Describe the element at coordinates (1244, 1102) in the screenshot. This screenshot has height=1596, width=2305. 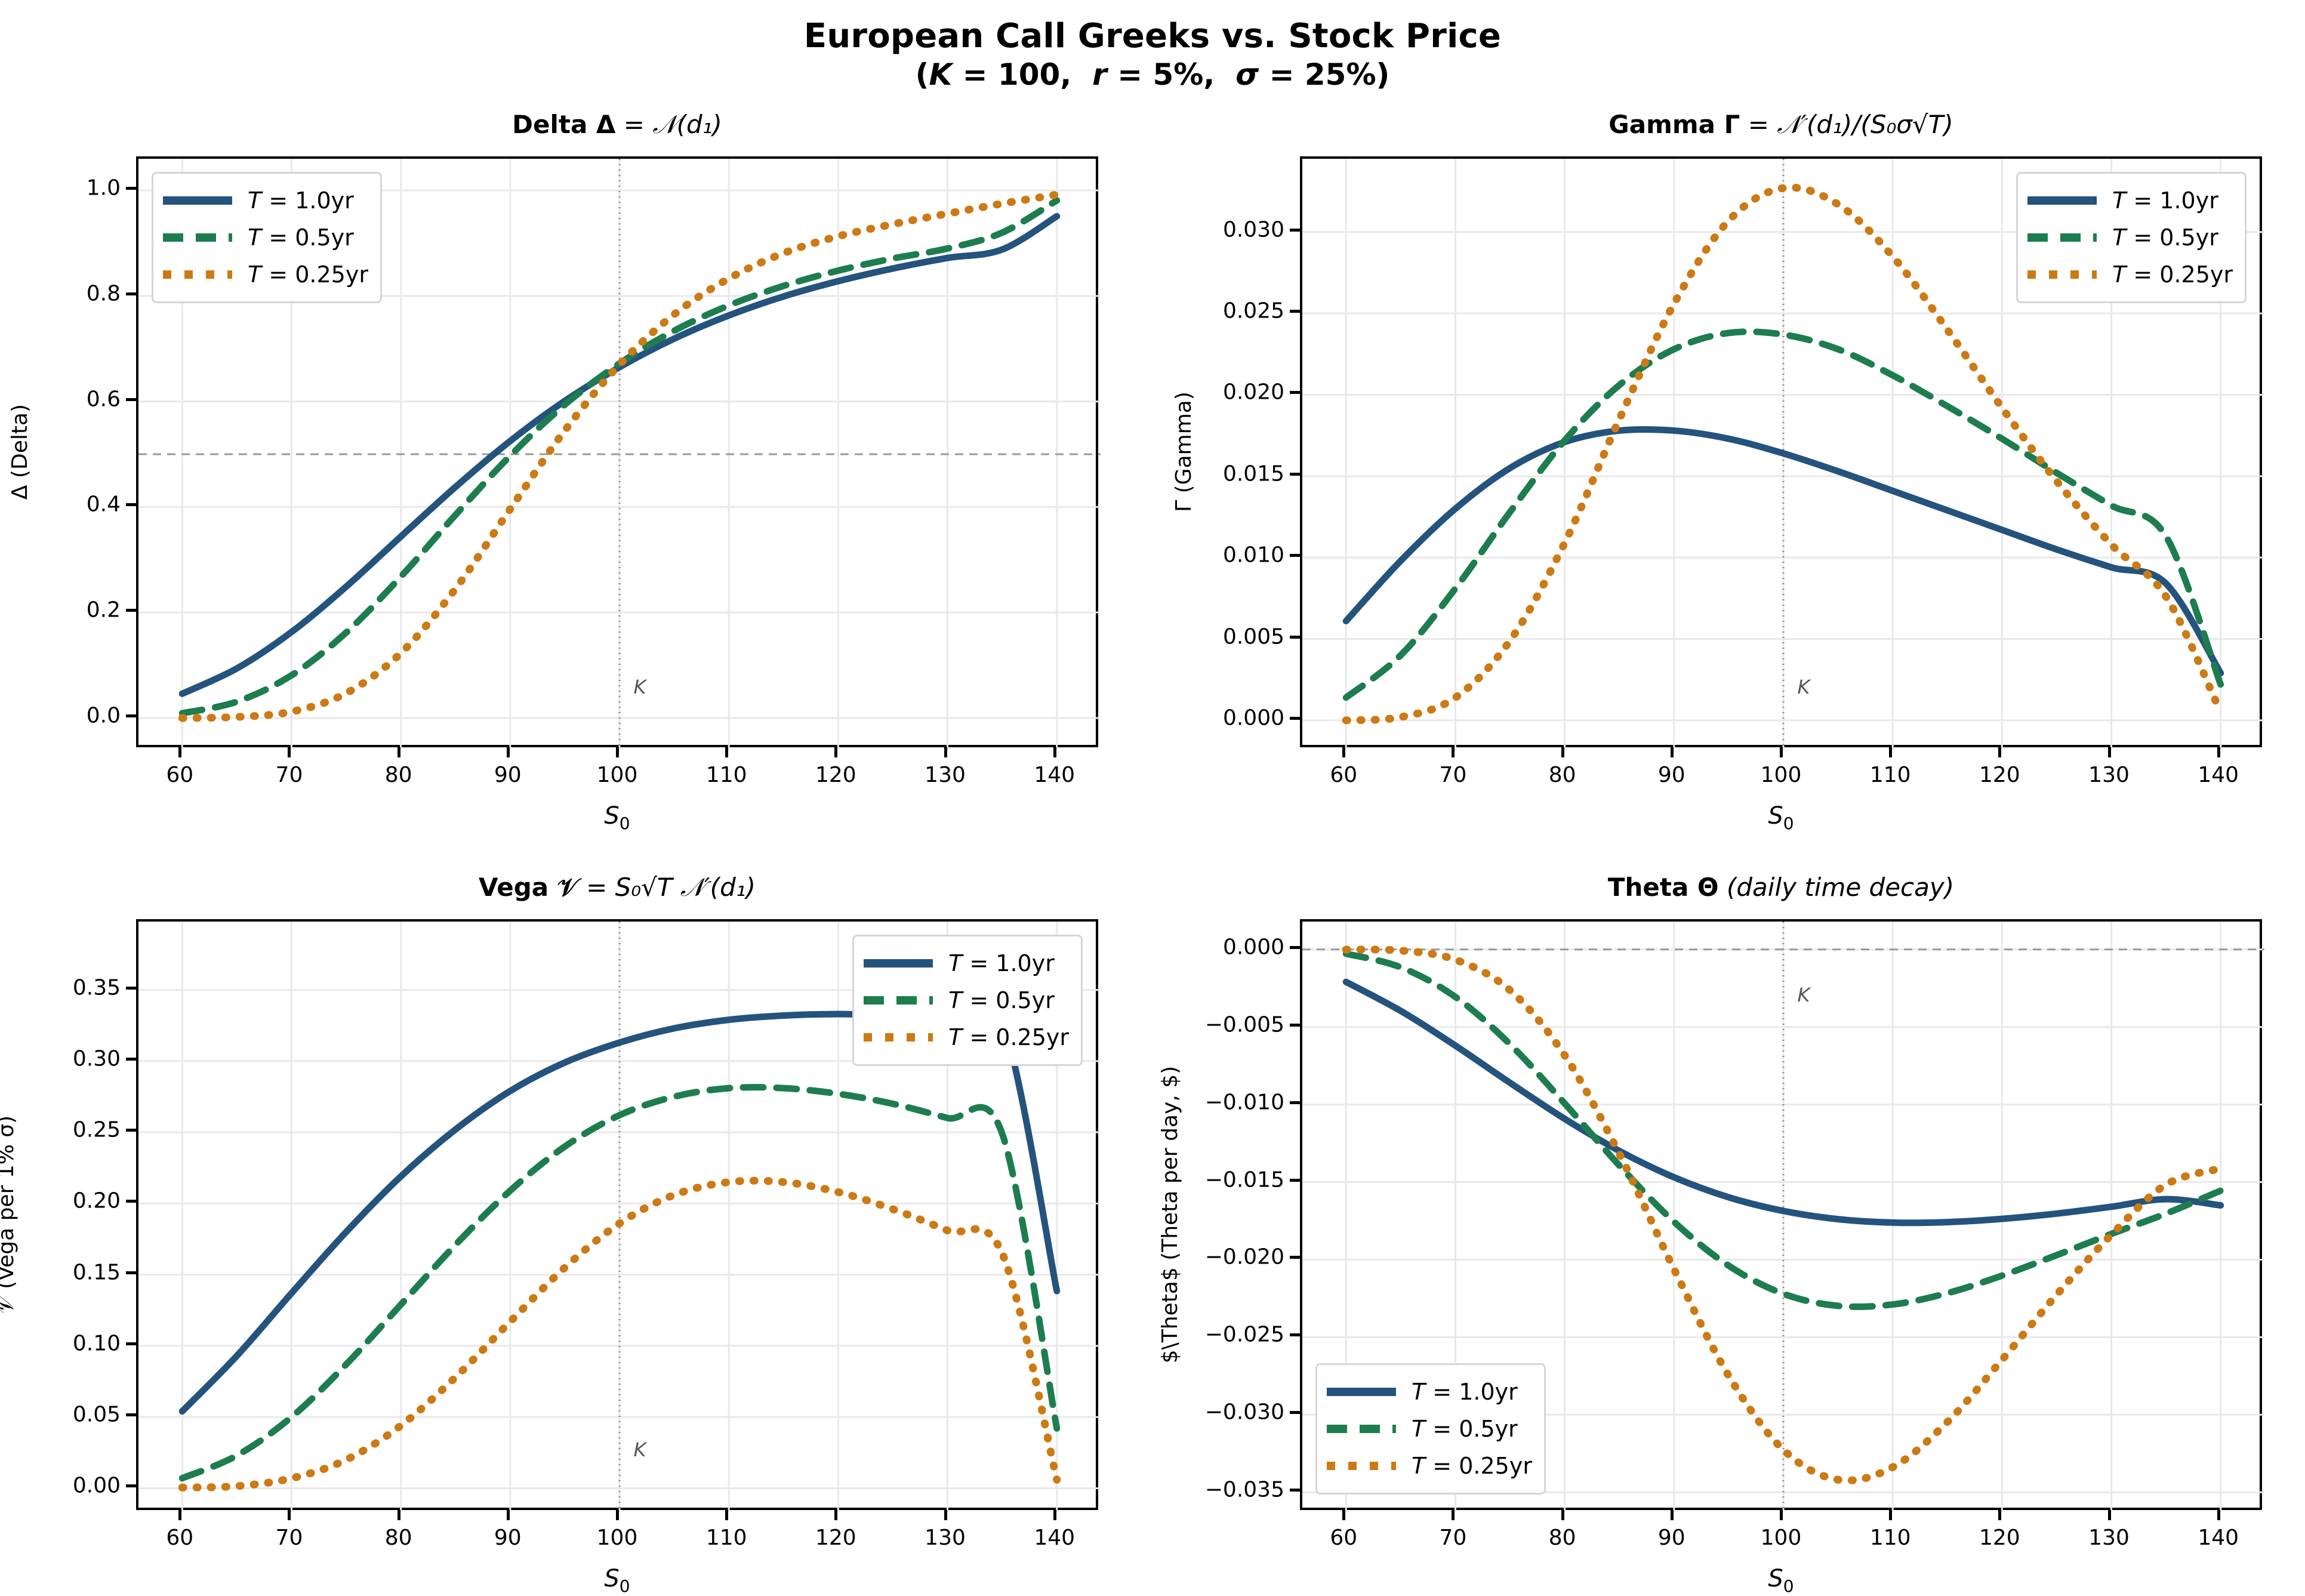
I see `y-tick-label: −0.010` at that location.